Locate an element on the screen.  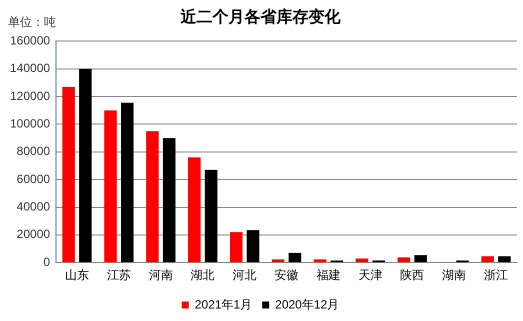
legend-label: 2020年12月 is located at coordinates (307, 304).